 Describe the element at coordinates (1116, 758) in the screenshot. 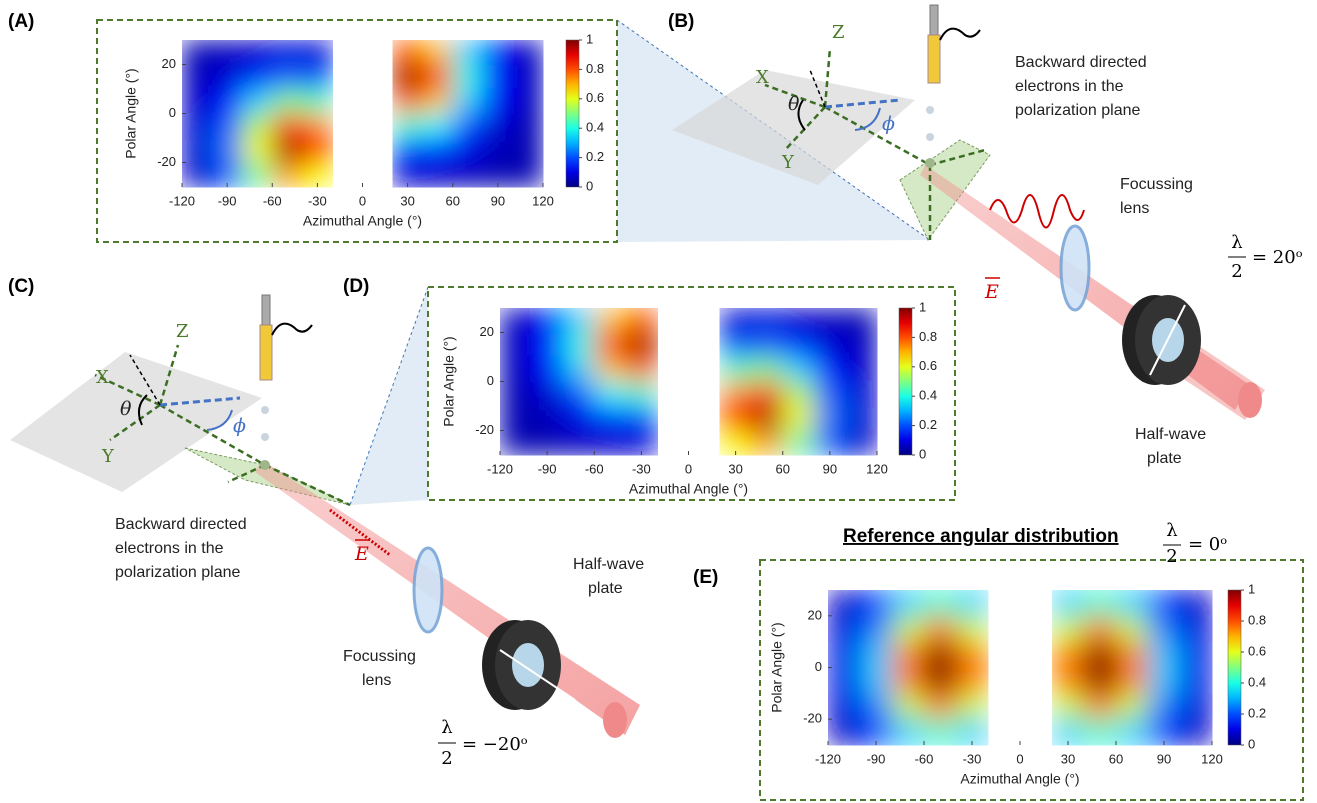

I see `x-tick-label: 60` at that location.